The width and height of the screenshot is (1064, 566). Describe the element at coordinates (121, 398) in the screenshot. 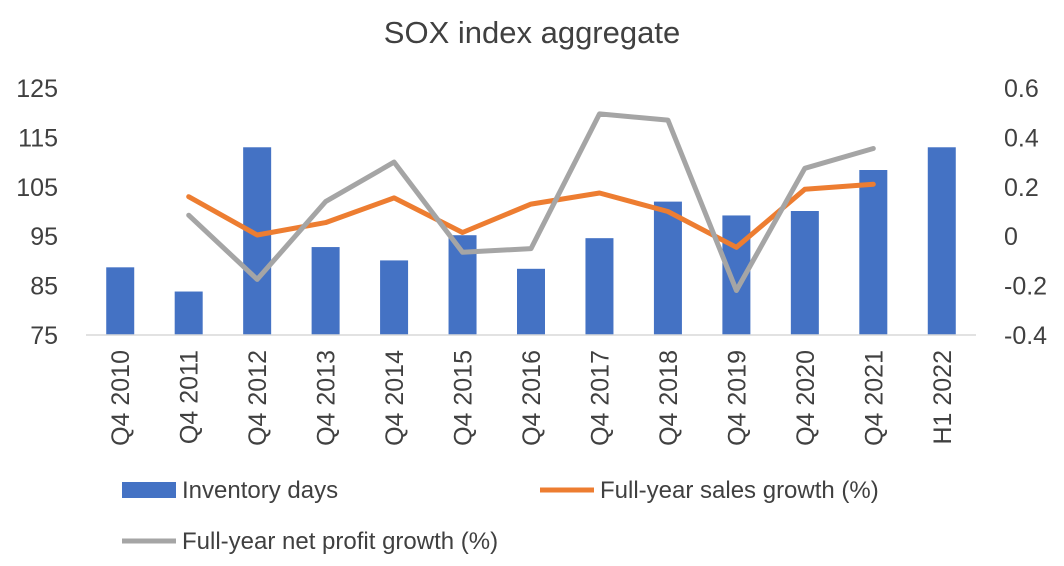

I see `x-axis-tick-label: Q4 2010` at that location.